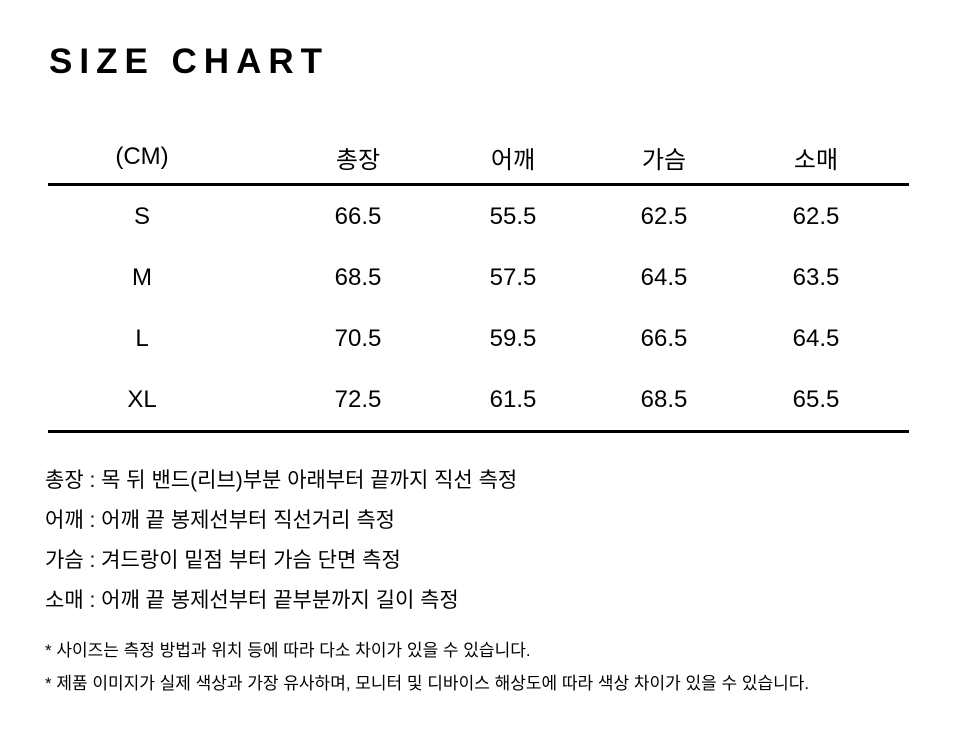  What do you see at coordinates (358, 160) in the screenshot?
I see `column-header-length: 총장` at bounding box center [358, 160].